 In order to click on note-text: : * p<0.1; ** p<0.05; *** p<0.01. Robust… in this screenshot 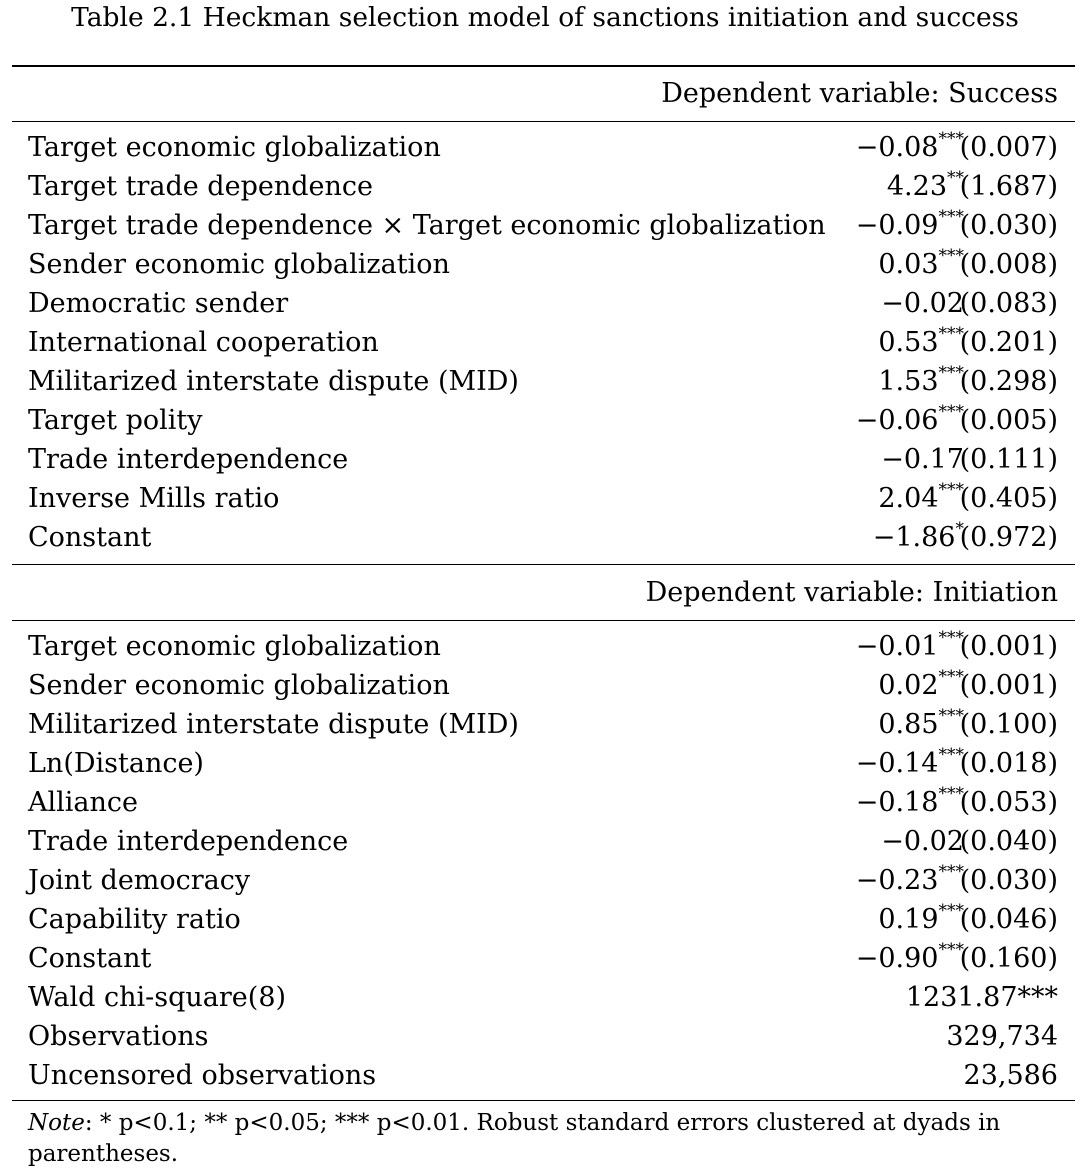, I will do `click(514, 1138)`.